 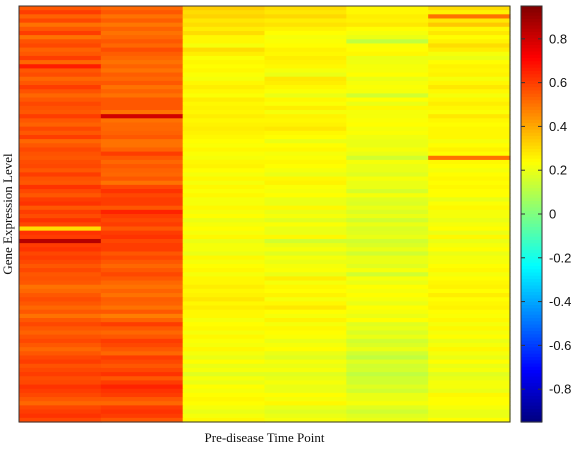 I want to click on colorbar-tick-label: 0.6, so click(x=558, y=82).